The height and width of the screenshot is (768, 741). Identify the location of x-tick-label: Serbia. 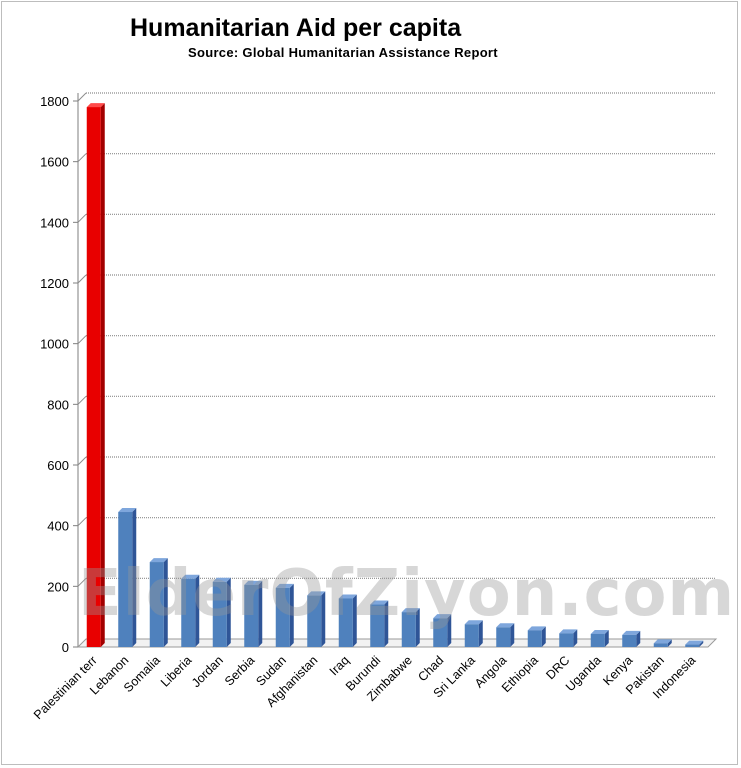
(239, 670).